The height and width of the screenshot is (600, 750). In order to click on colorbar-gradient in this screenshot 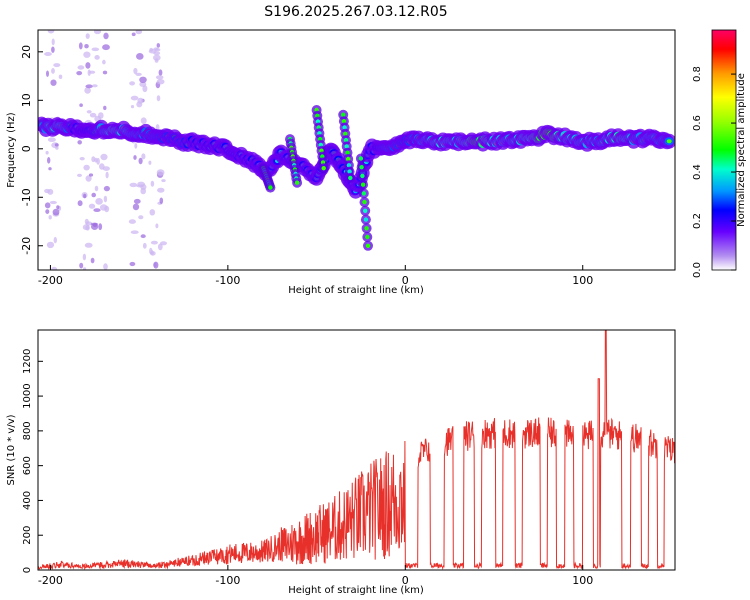, I will do `click(724, 150)`.